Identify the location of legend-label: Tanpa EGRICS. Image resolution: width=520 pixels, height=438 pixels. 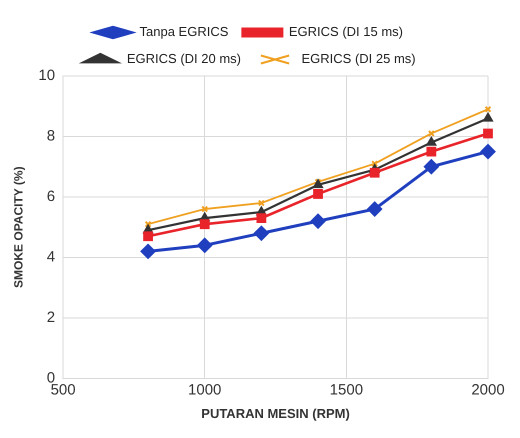
(184, 32).